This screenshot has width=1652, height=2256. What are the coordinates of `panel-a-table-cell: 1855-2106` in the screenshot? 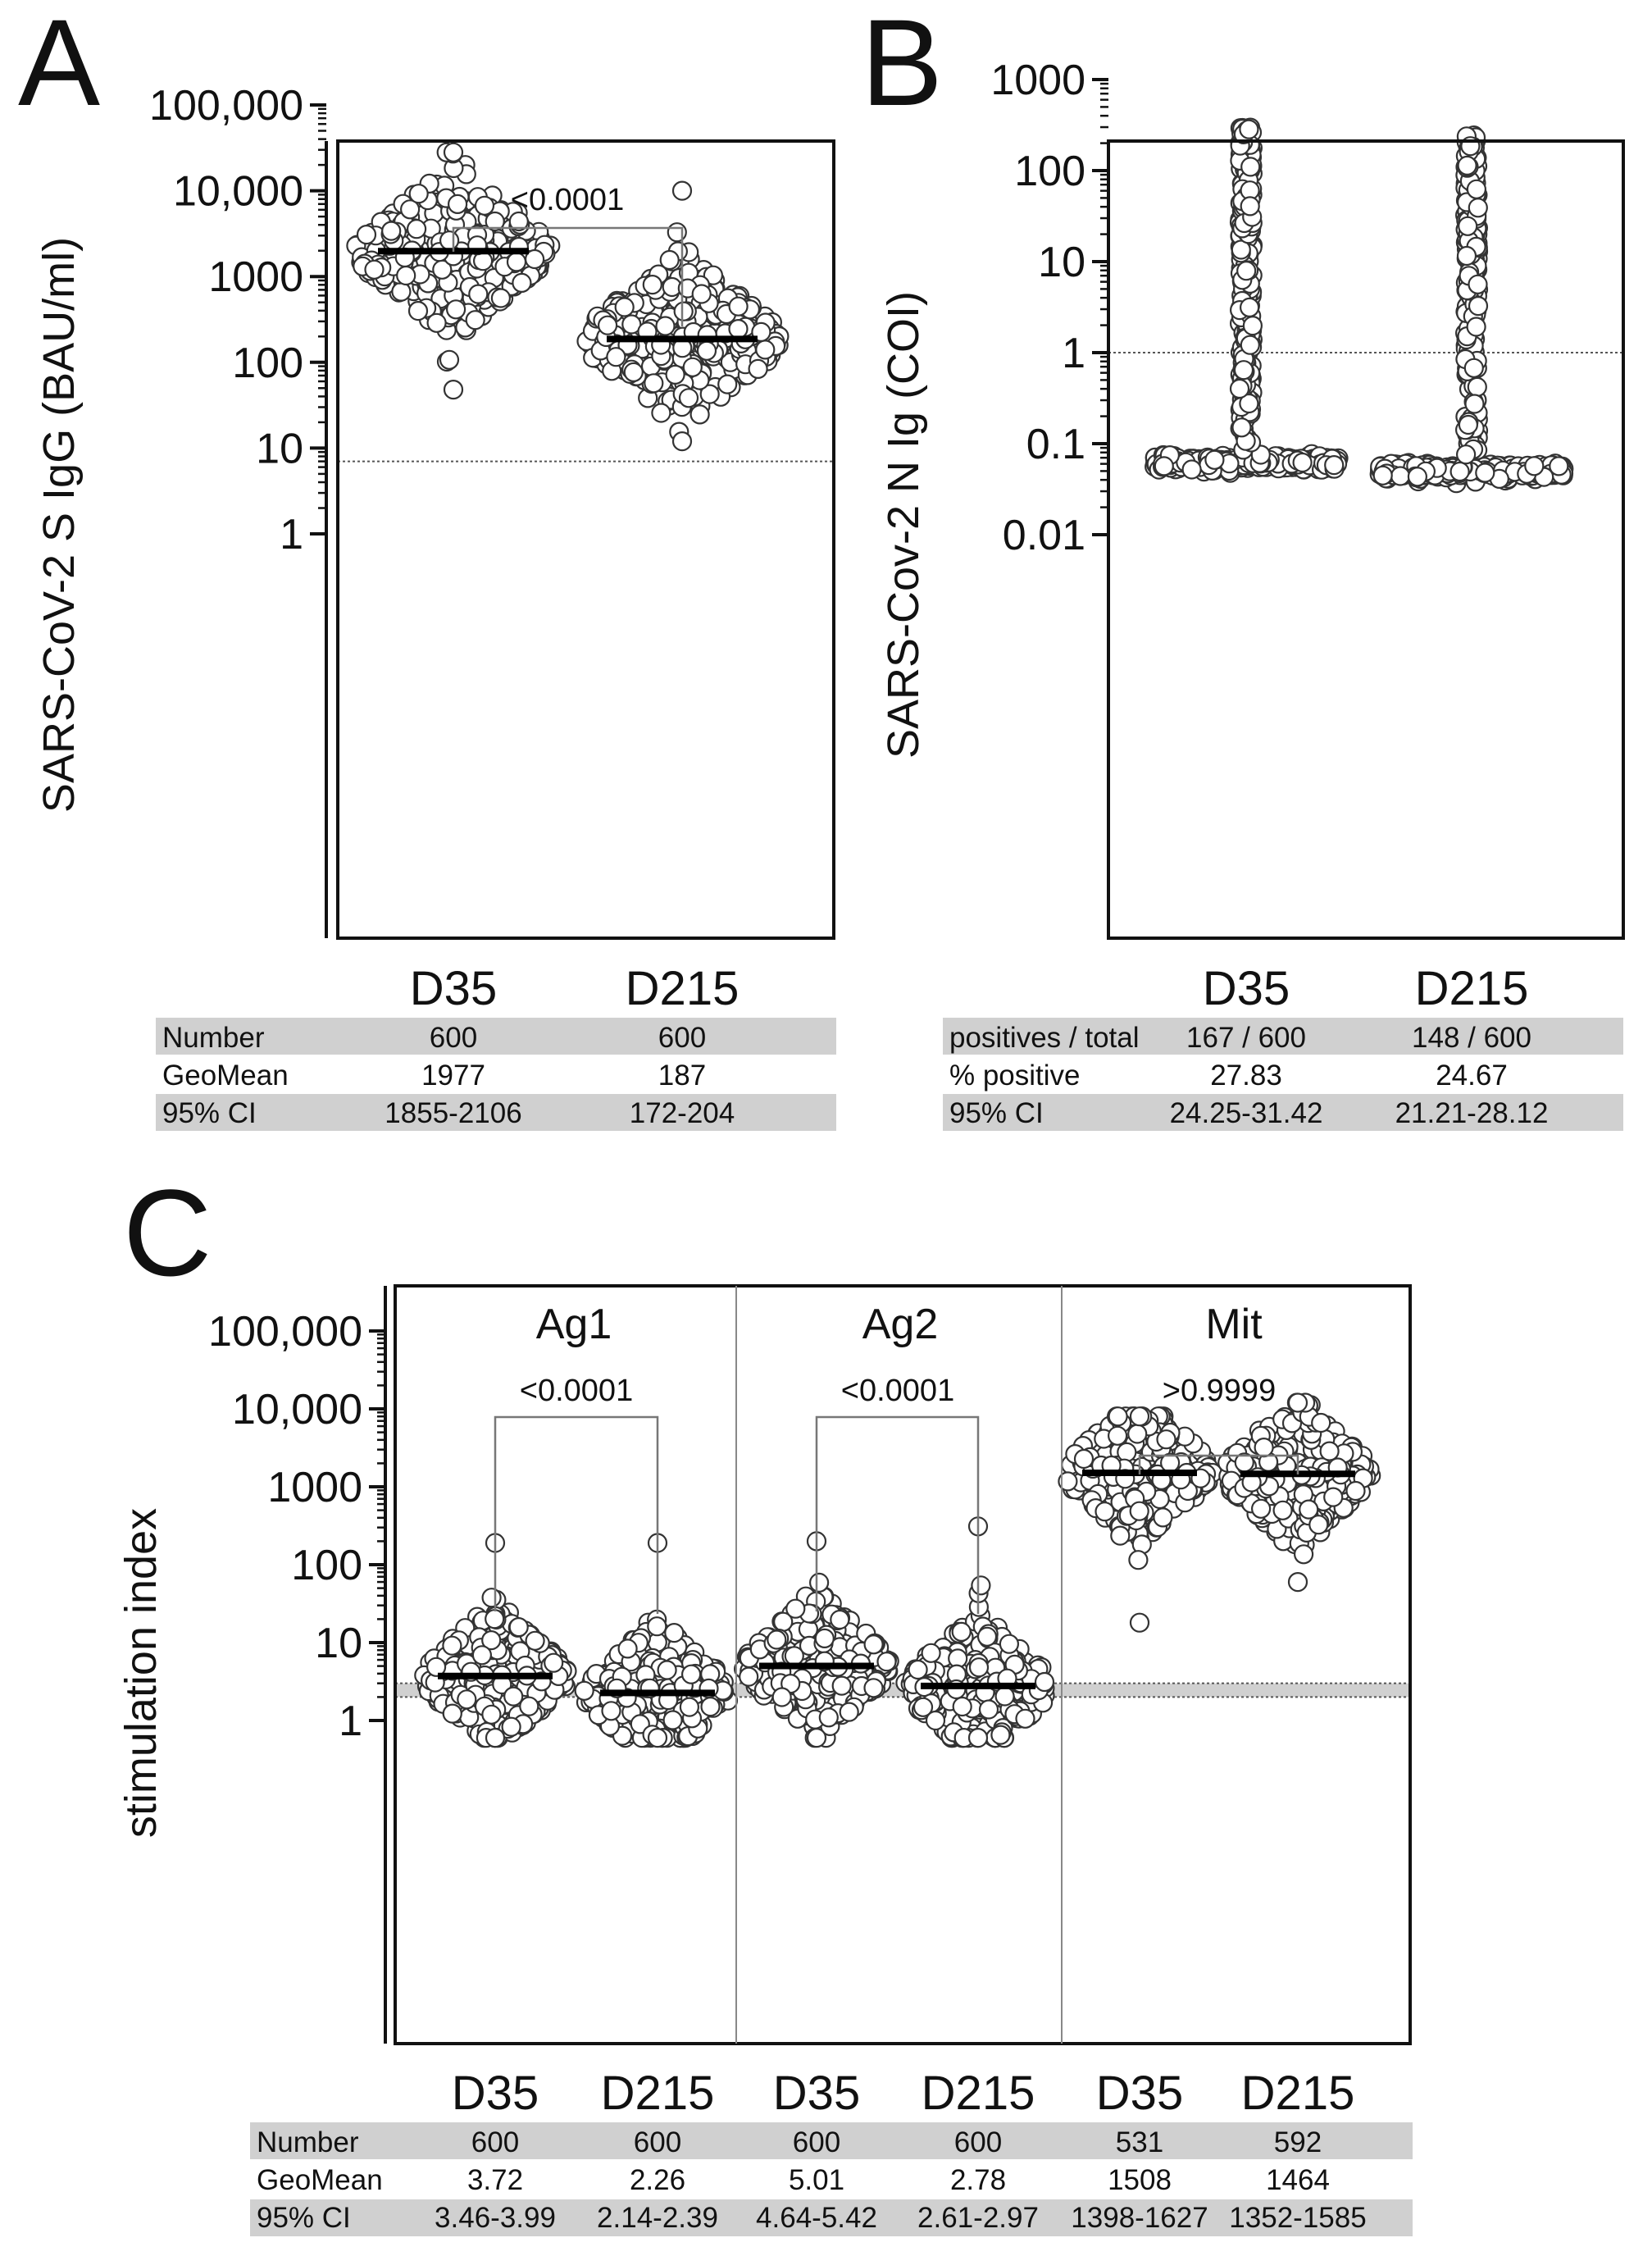 It's located at (453, 1113).